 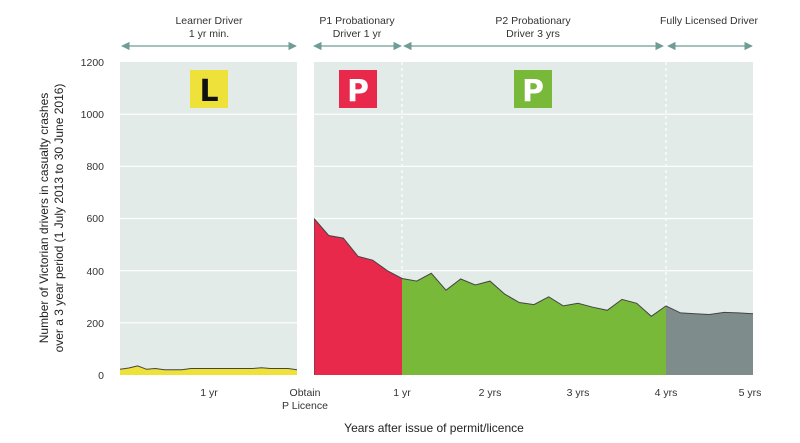 I want to click on x-tick-label: 2 yrs, so click(x=490, y=393).